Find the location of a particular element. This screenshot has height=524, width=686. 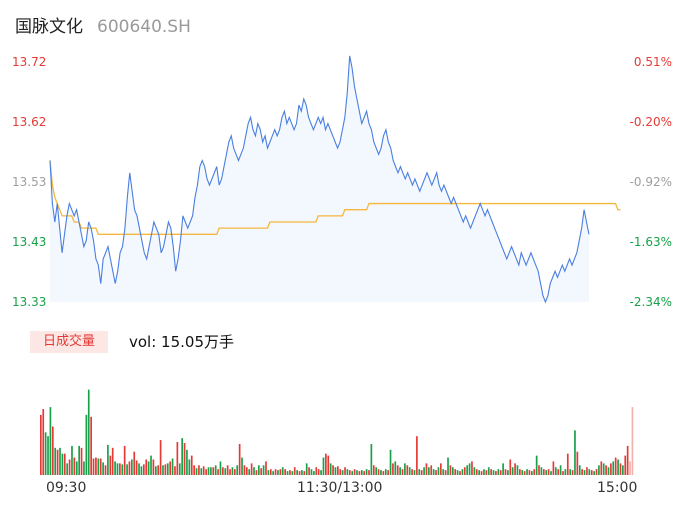

daily-volume-tab: 日成交量 is located at coordinates (69, 342).